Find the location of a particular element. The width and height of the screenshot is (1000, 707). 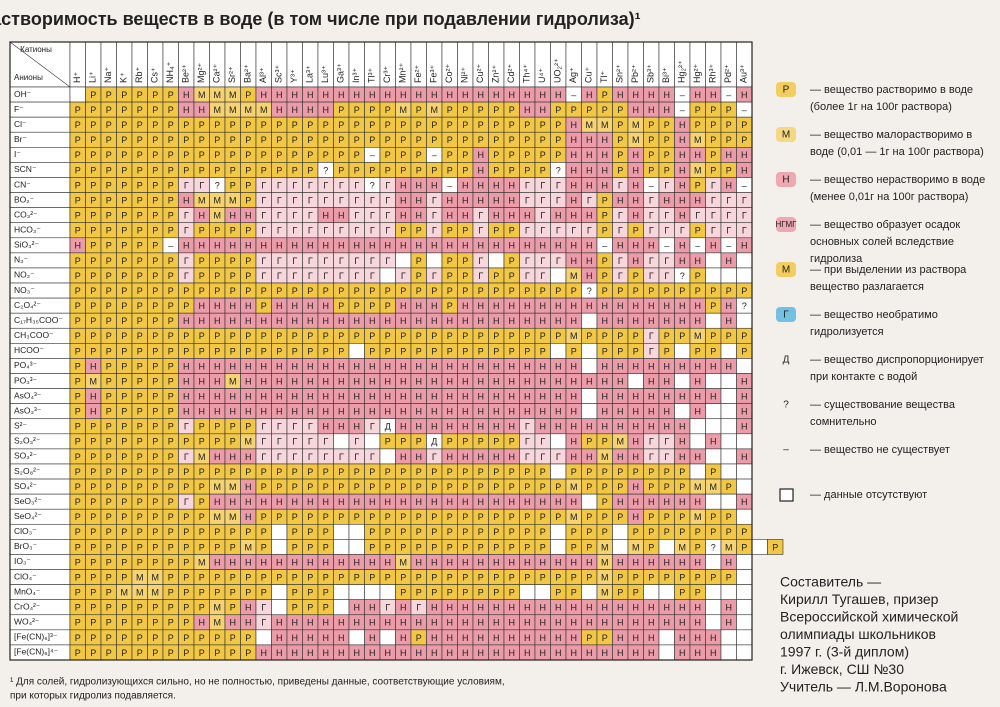

cell-value: Д is located at coordinates (388, 427).